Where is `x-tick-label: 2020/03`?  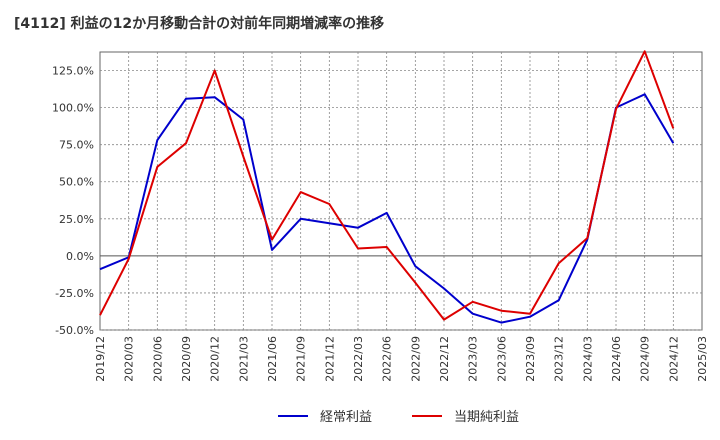
x-tick-label: 2020/03 is located at coordinates (129, 359).